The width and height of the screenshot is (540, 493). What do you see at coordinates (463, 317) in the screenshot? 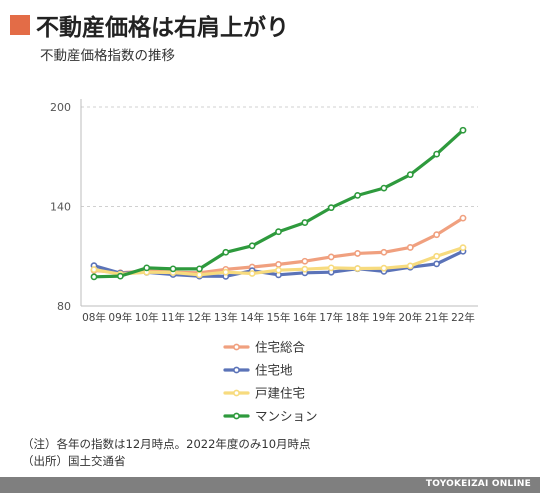
I see `x-tick-label-14: 22年` at bounding box center [463, 317].